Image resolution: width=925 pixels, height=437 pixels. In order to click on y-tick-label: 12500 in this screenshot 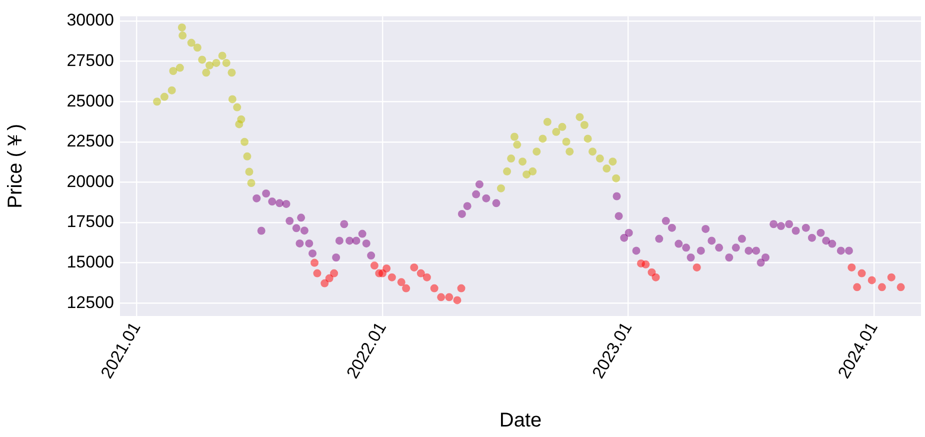, I will do `click(90, 302)`.